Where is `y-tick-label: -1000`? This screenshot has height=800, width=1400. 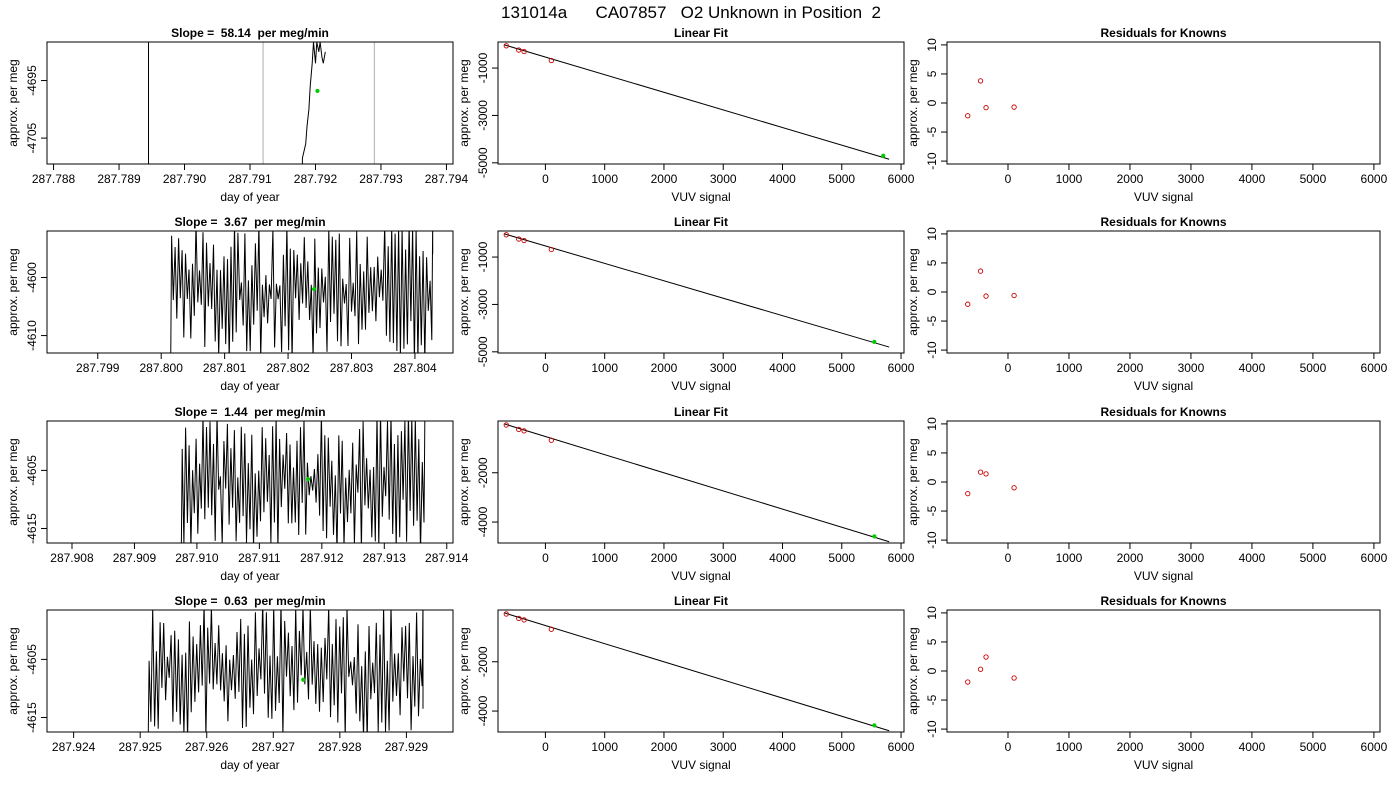
y-tick-label: -1000 is located at coordinates (483, 256).